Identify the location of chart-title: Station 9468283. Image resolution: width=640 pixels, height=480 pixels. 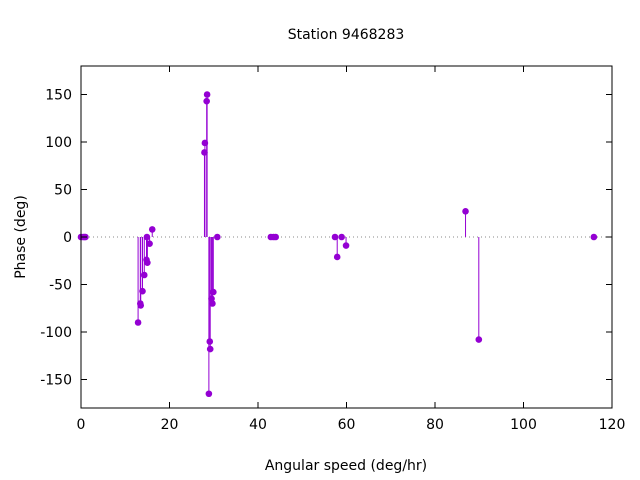
(346, 35).